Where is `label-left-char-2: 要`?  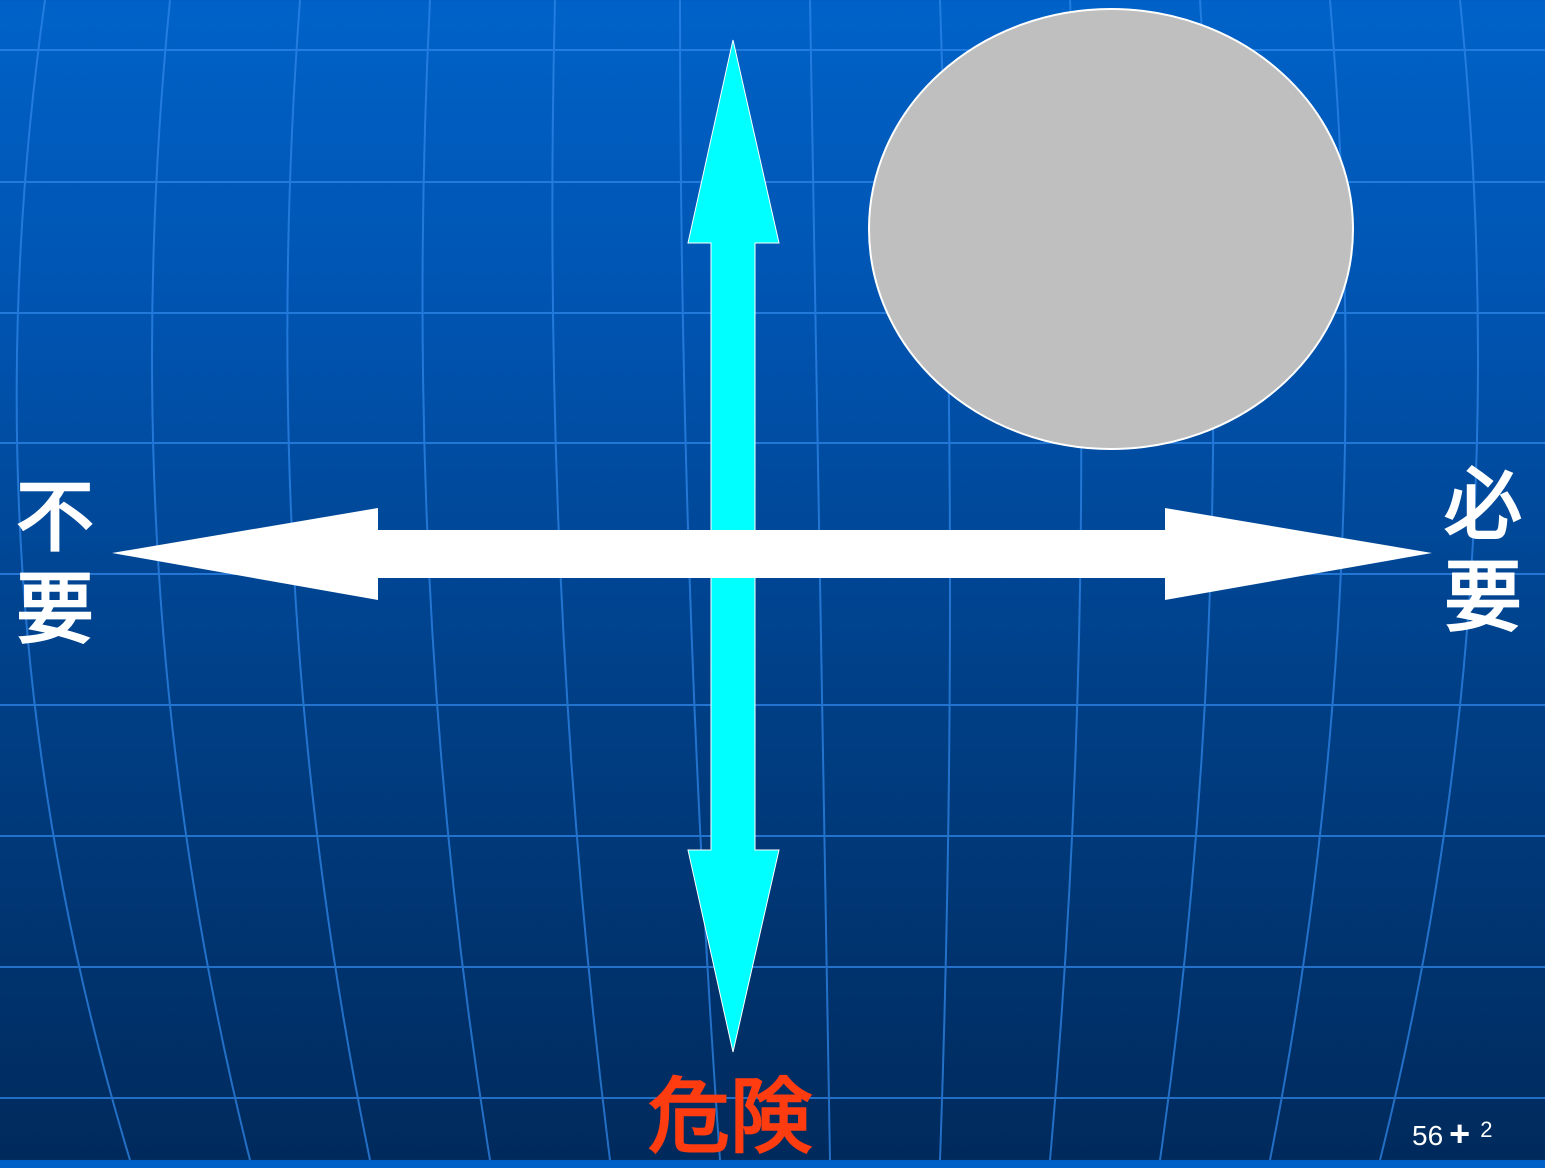
label-left-char-2: 要 is located at coordinates (54, 610).